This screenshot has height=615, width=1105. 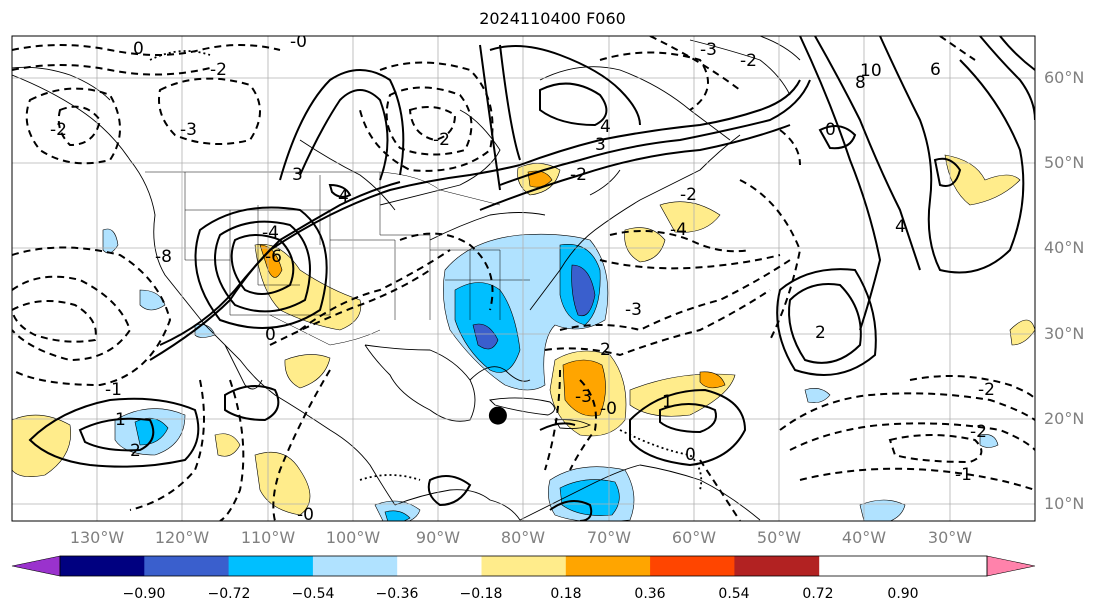 What do you see at coordinates (1064, 418) in the screenshot?
I see `lat-tick-label: 20°N` at bounding box center [1064, 418].